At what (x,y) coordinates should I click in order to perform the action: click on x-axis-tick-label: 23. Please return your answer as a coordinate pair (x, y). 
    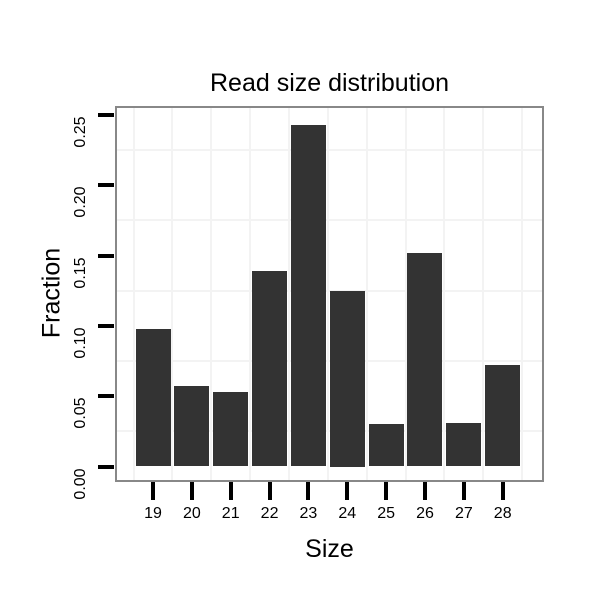
    Looking at the image, I should click on (308, 513).